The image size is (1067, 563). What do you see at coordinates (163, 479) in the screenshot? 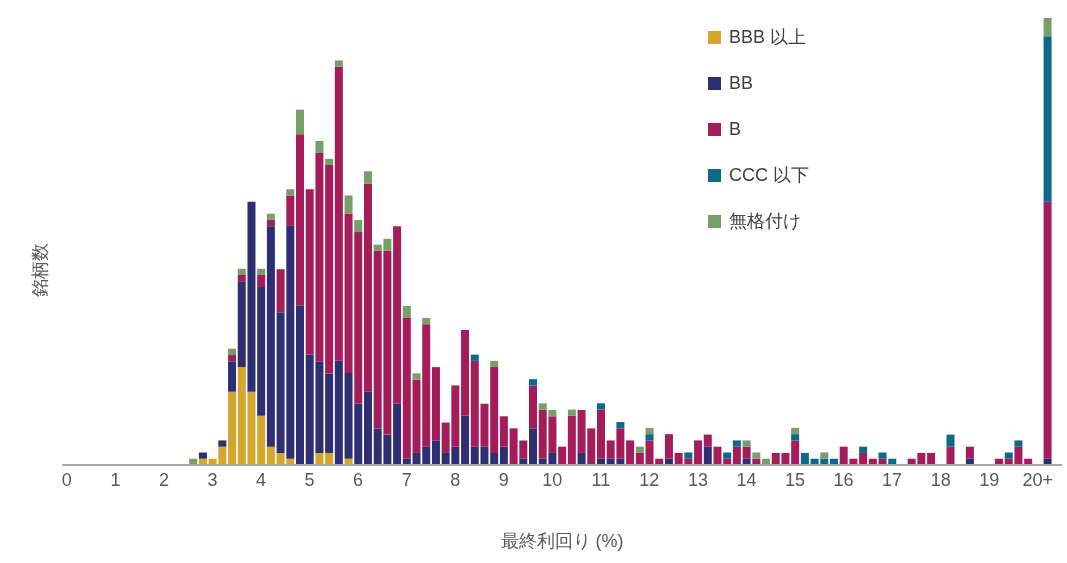
I see `x-tick-label: 2` at bounding box center [163, 479].